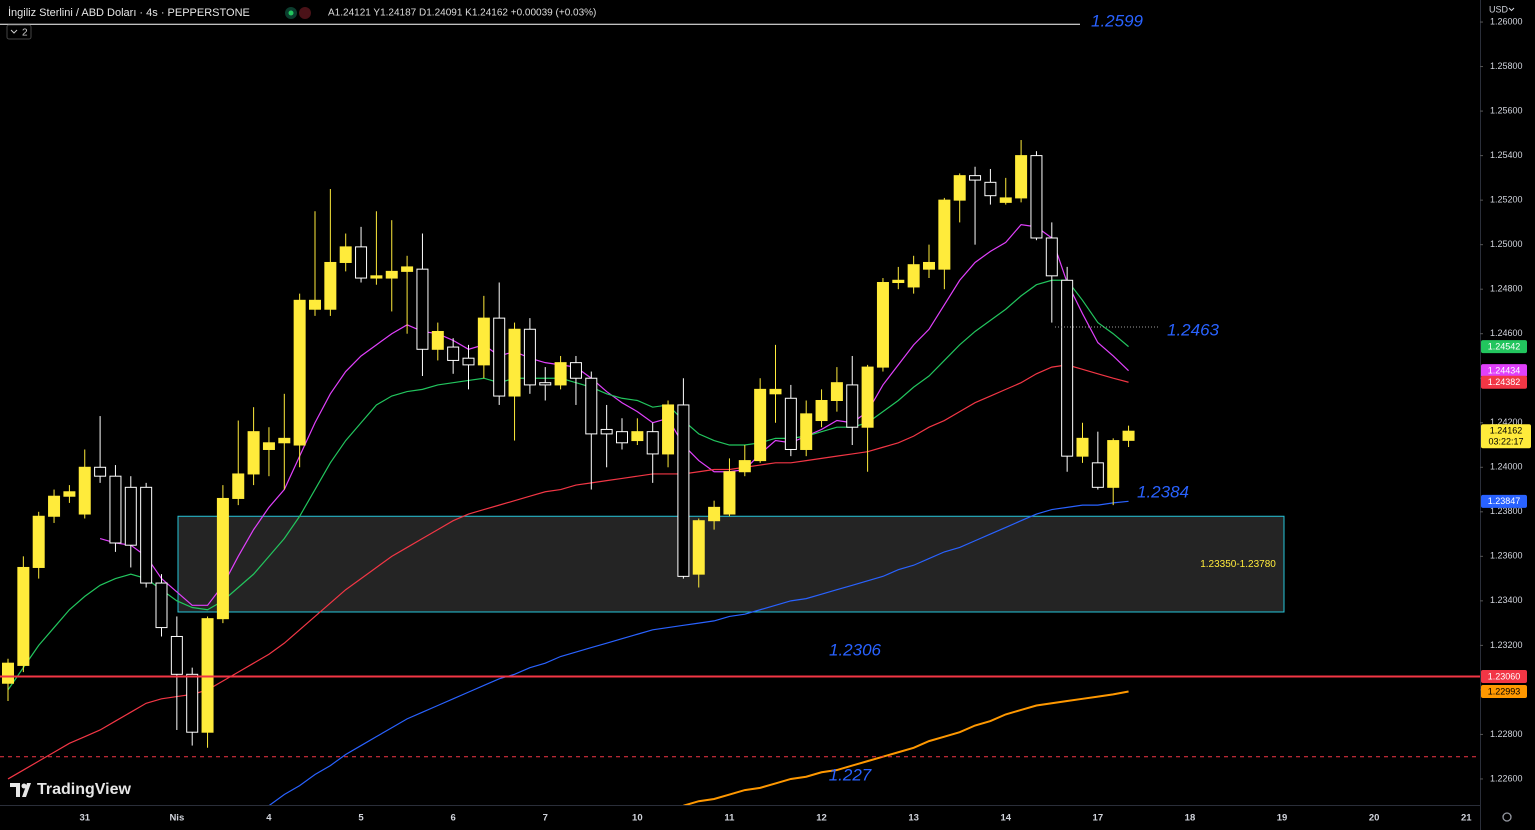 This screenshot has width=1535, height=830. I want to click on y-tick-label: 1.25400, so click(1506, 155).